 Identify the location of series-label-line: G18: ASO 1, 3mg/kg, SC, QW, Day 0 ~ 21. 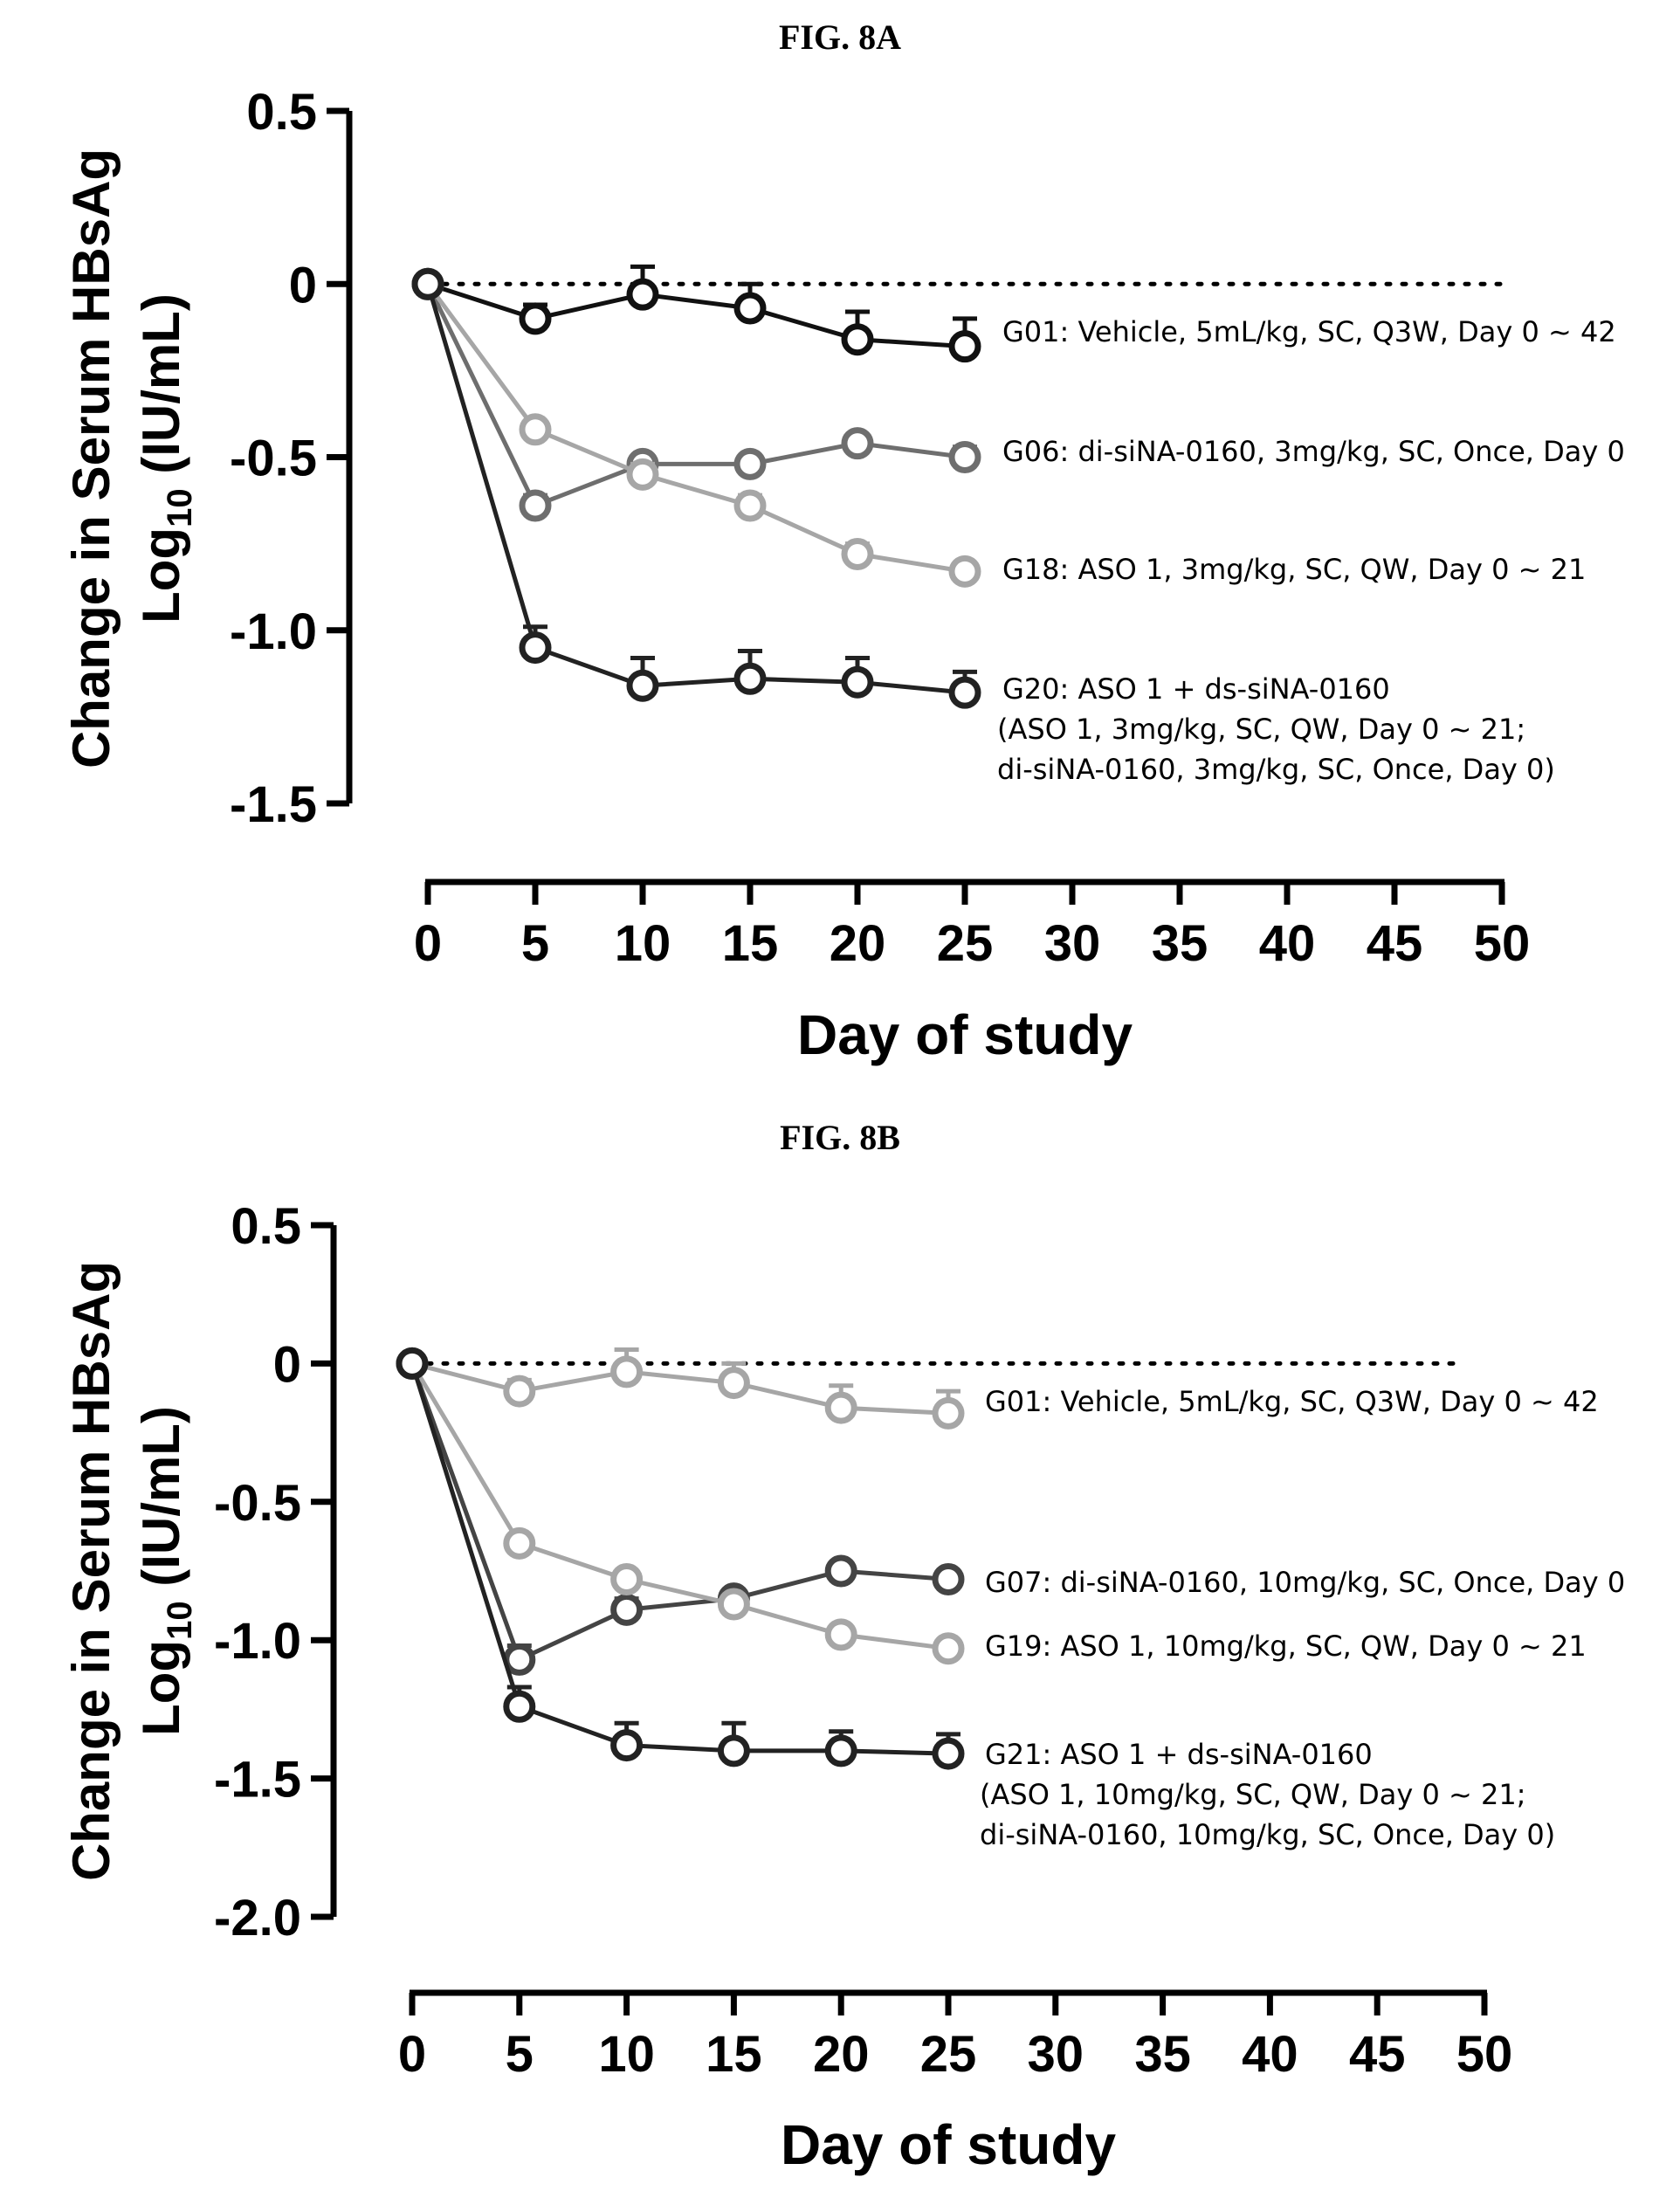
(1294, 569).